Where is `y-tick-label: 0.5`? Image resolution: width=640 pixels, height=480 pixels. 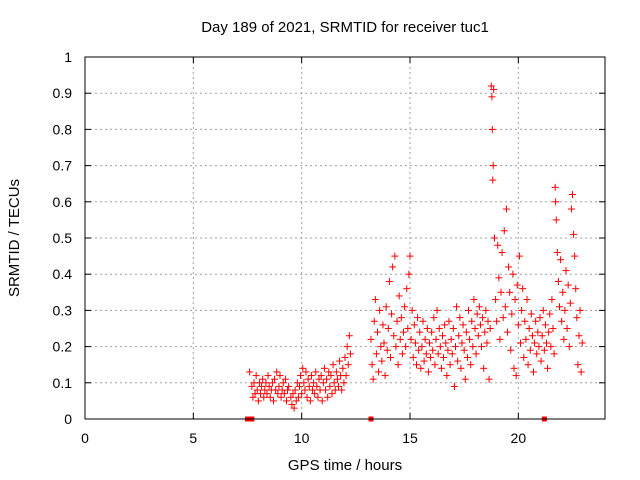
y-tick-label: 0.5 is located at coordinates (63, 238).